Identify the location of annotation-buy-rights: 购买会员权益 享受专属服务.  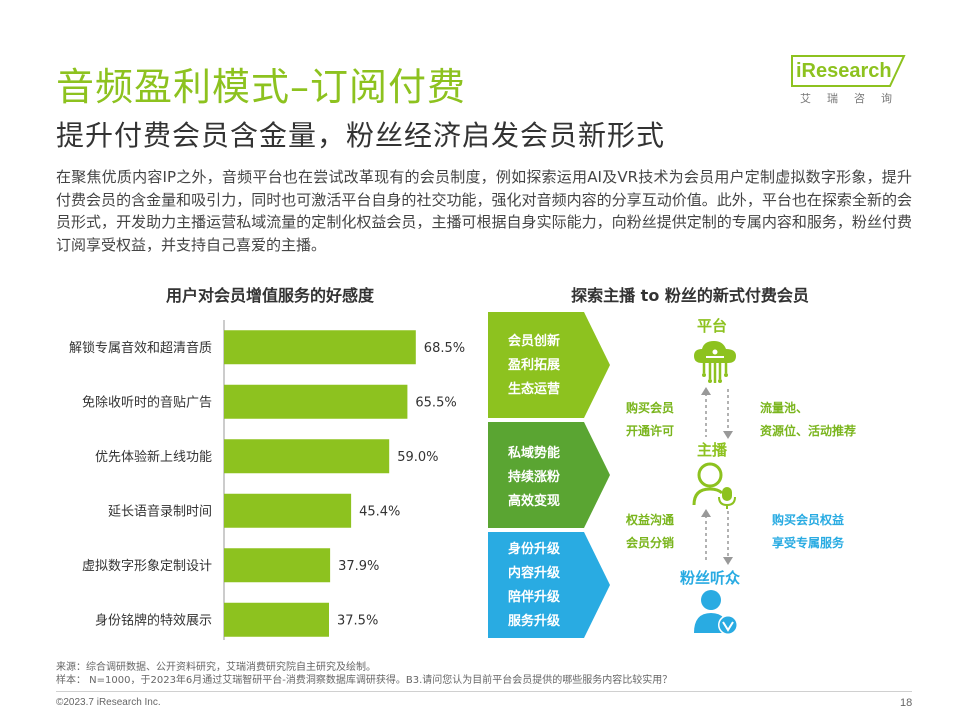
(808, 532).